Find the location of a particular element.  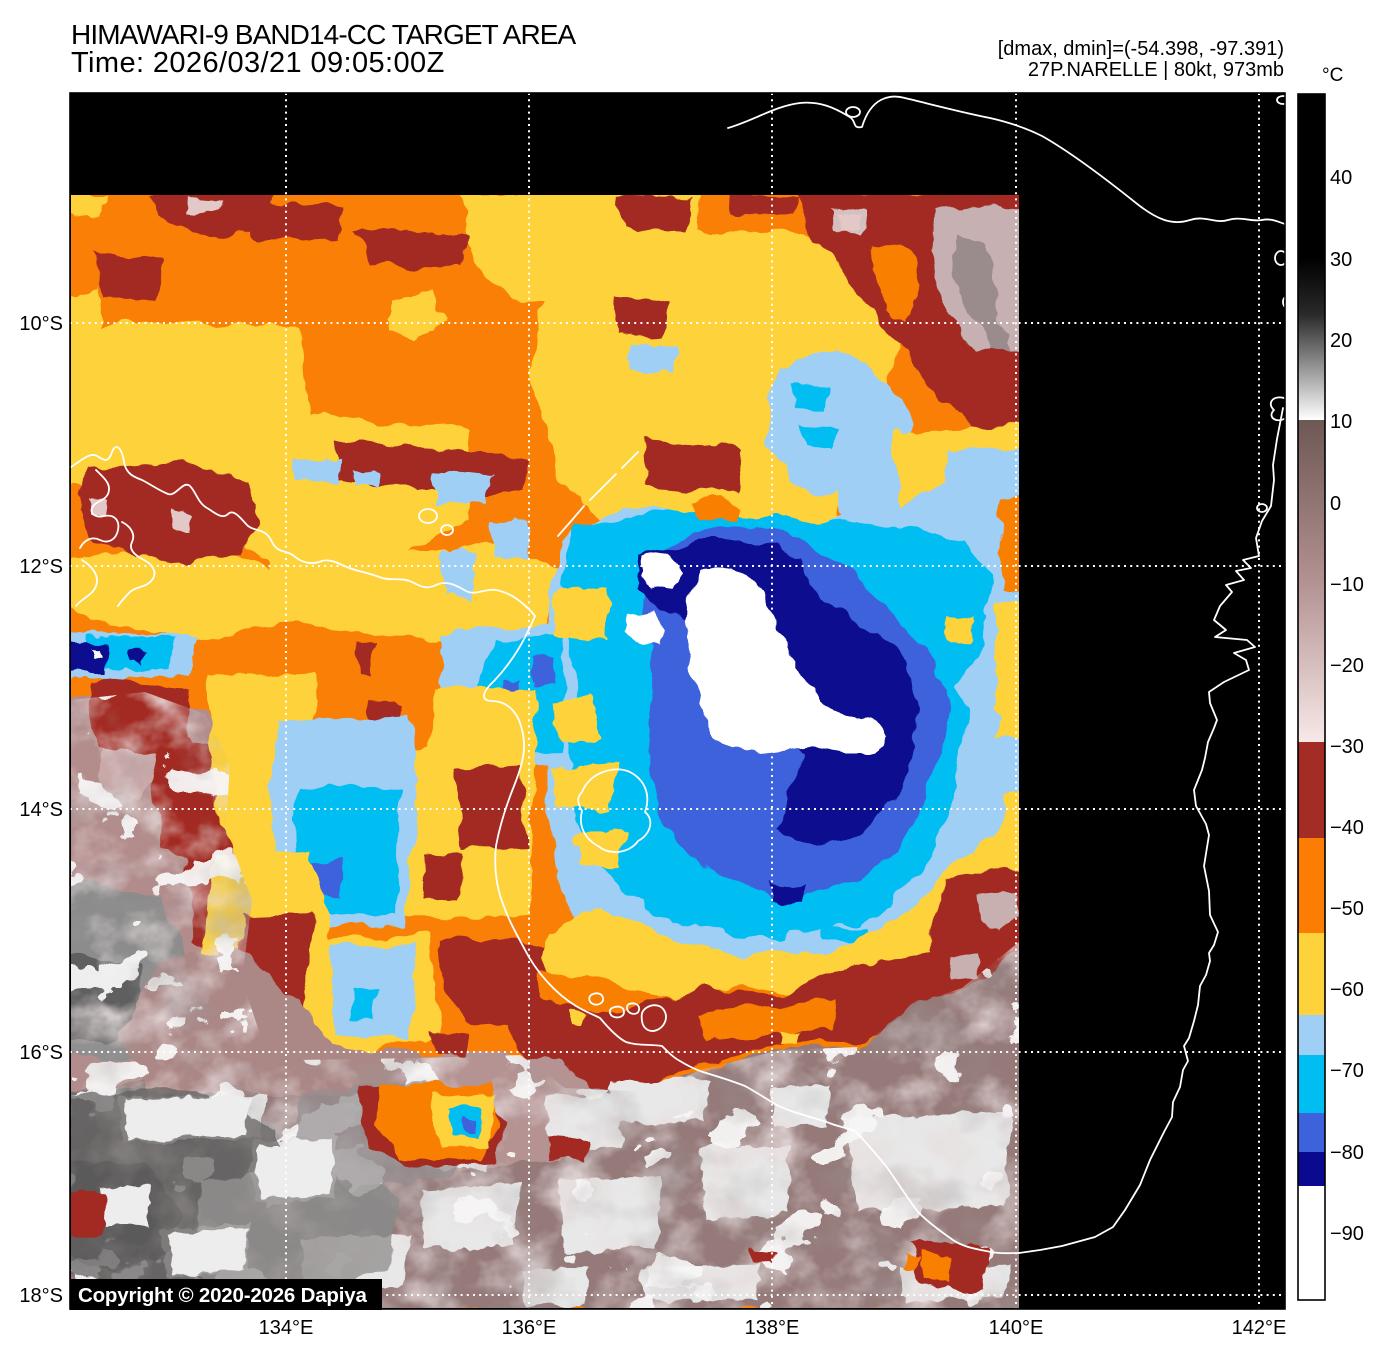

svg-text: 136°E is located at coordinates (529, 1328).